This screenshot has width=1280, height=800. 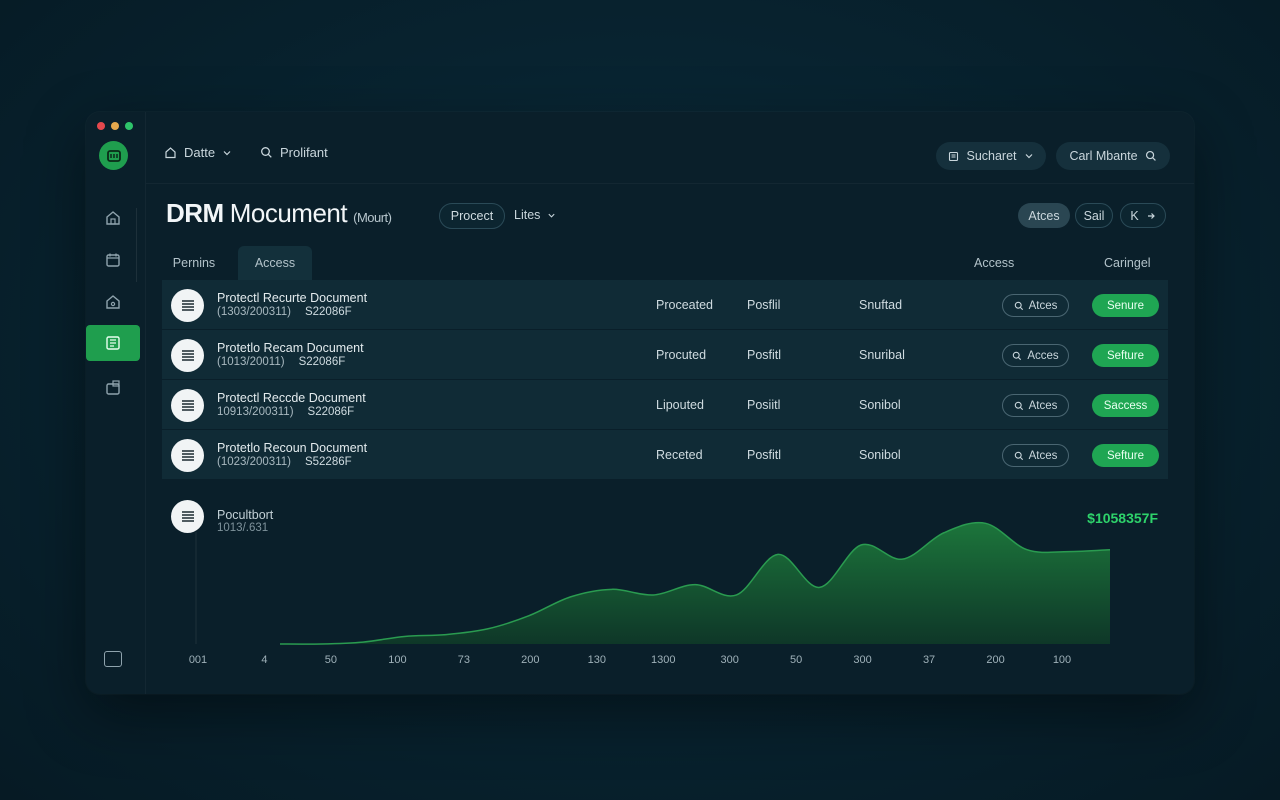 I want to click on maximize-window-button, so click(x=129, y=126).